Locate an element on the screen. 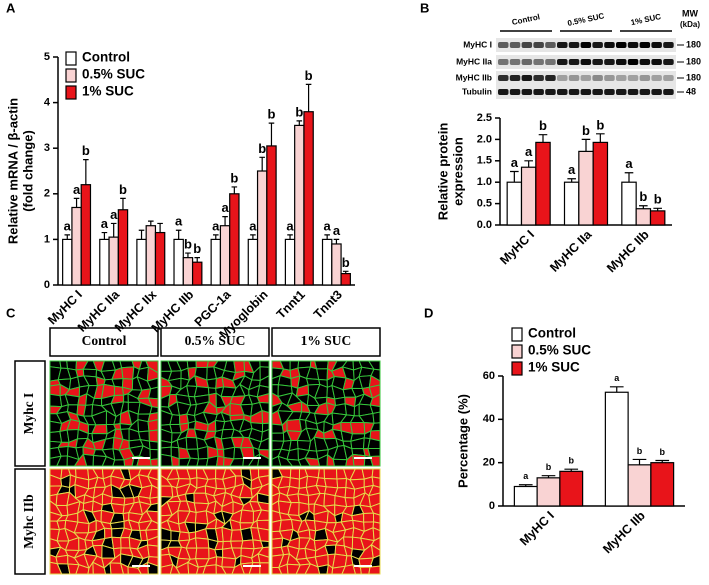  y-axis-title: Relative protein is located at coordinates (442, 172).